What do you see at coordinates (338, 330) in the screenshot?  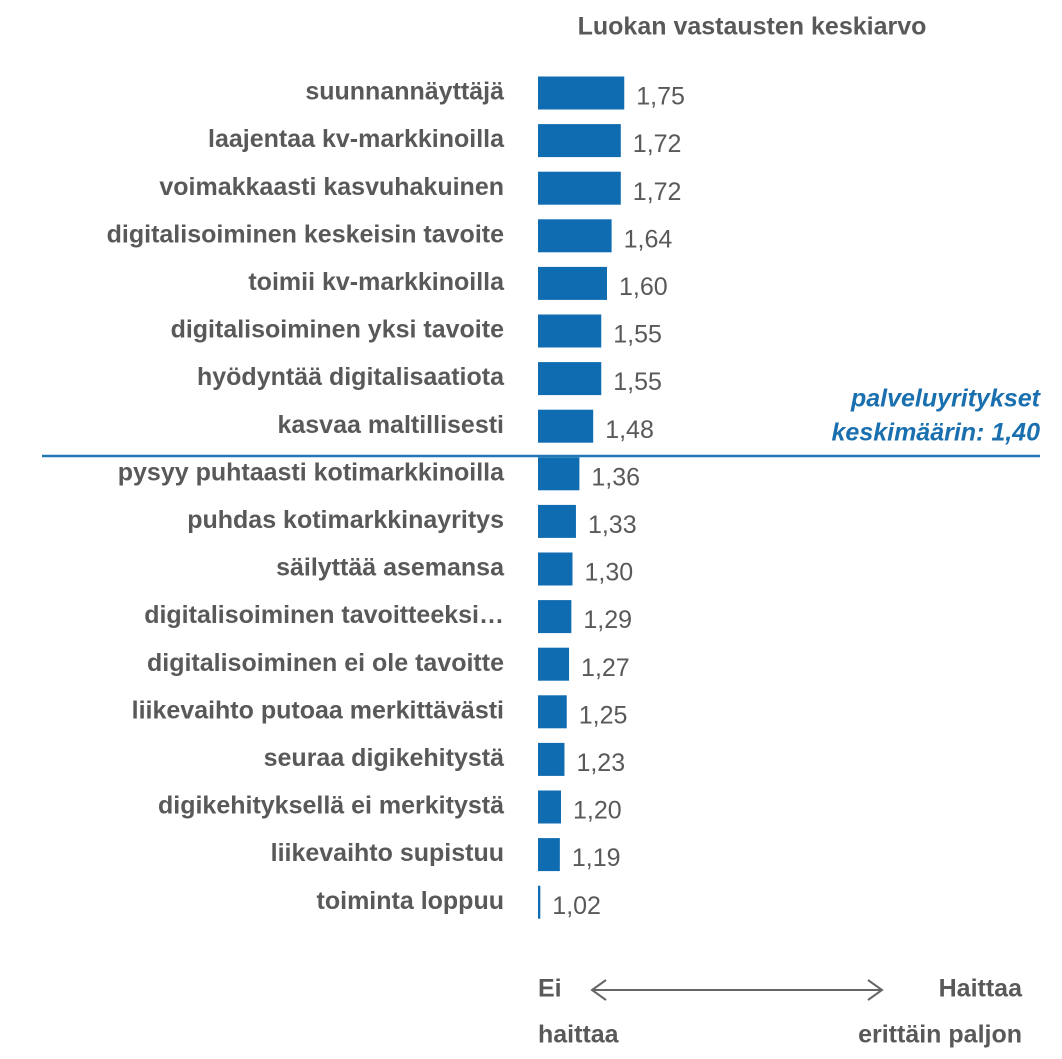 I see `category-label: digitalisoiminen yksi tavoite` at bounding box center [338, 330].